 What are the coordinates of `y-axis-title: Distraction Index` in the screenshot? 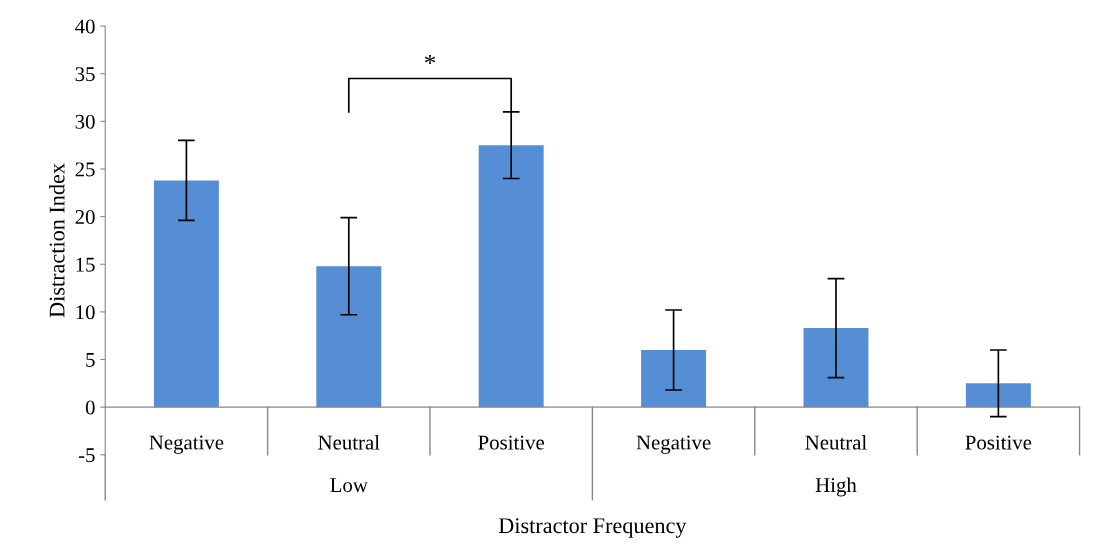 It's located at (56, 240).